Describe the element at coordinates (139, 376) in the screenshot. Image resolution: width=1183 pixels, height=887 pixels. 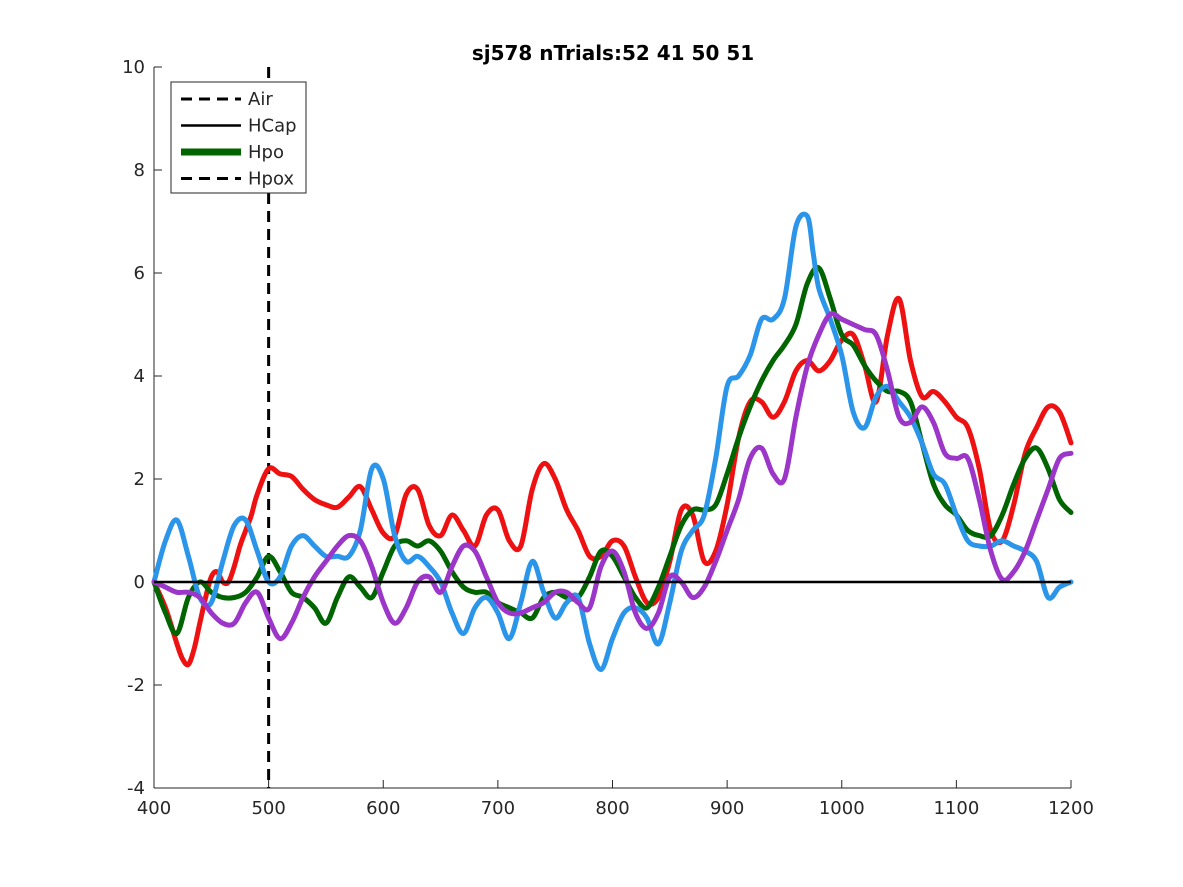
I see `y-tick-label: 4` at that location.